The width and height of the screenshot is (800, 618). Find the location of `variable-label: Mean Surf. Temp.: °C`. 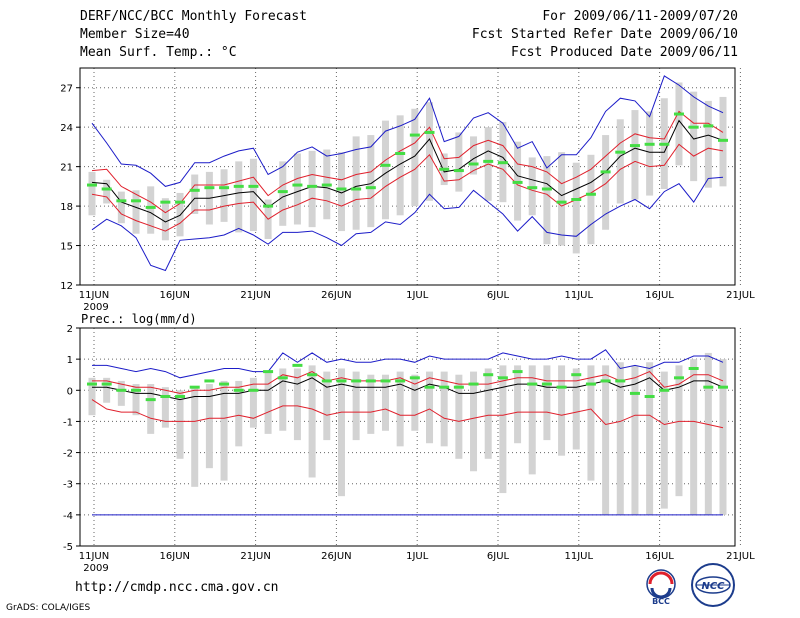

variable-label: Mean Surf. Temp.: °C is located at coordinates (158, 52).